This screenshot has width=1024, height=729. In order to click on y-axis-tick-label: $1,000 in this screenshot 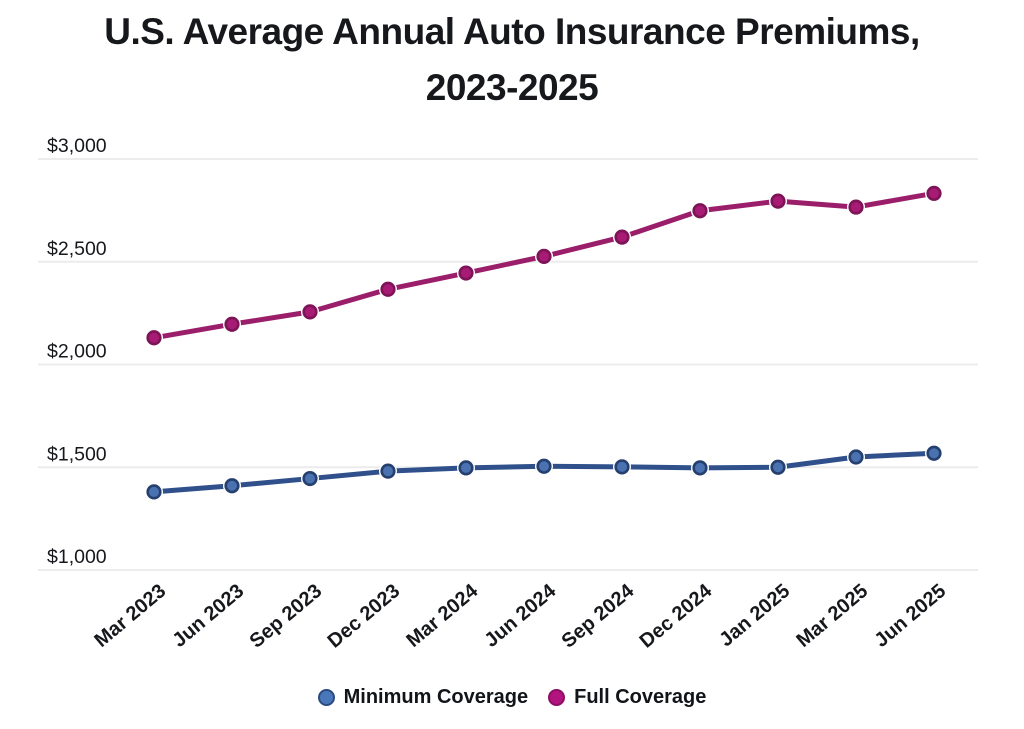, I will do `click(77, 557)`.